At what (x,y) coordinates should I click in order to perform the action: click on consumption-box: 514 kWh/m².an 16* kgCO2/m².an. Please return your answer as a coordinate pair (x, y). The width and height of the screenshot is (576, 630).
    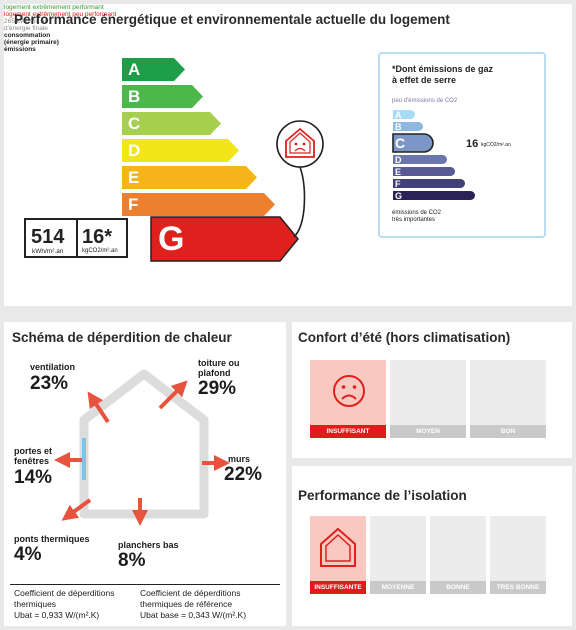
    Looking at the image, I should click on (76, 238).